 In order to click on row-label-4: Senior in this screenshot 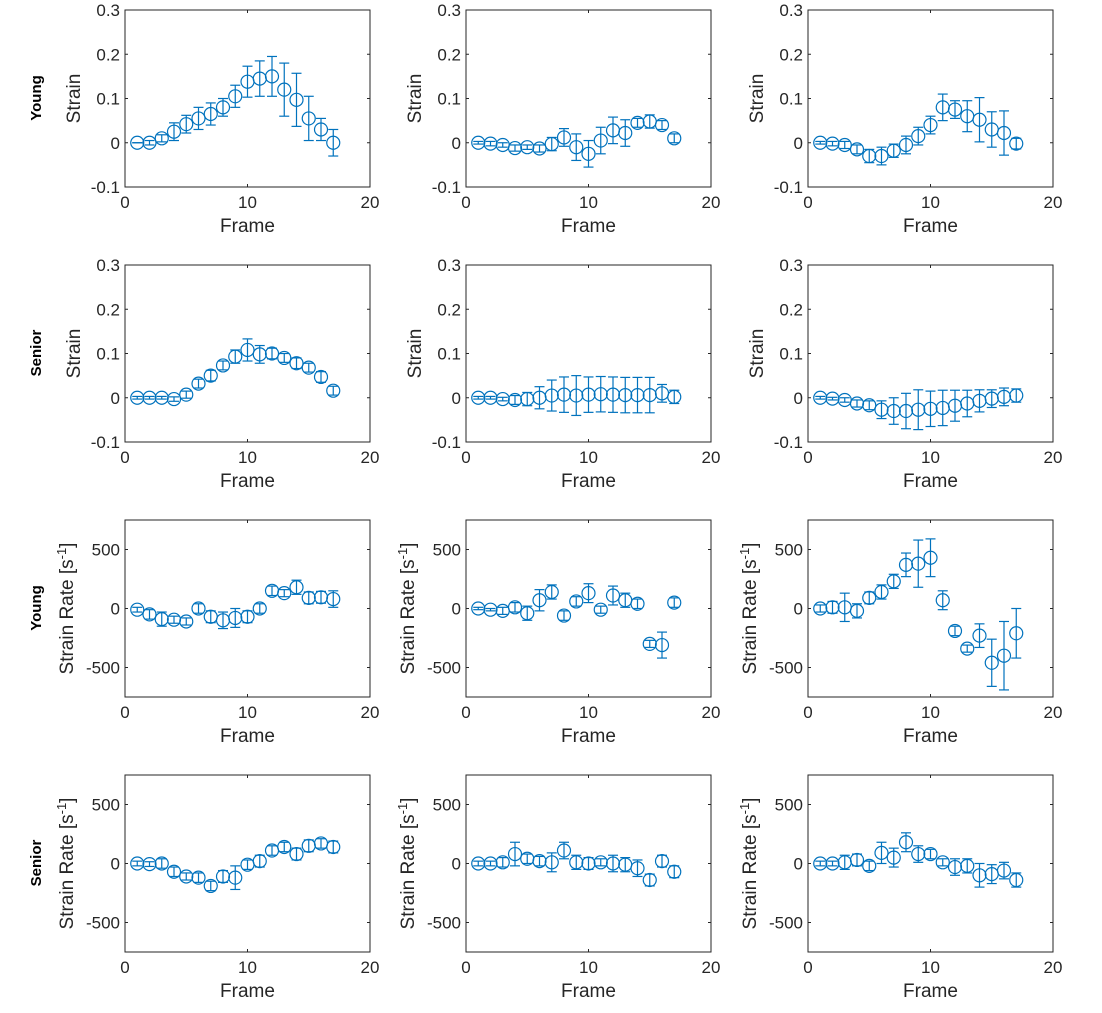, I will do `click(36, 863)`.